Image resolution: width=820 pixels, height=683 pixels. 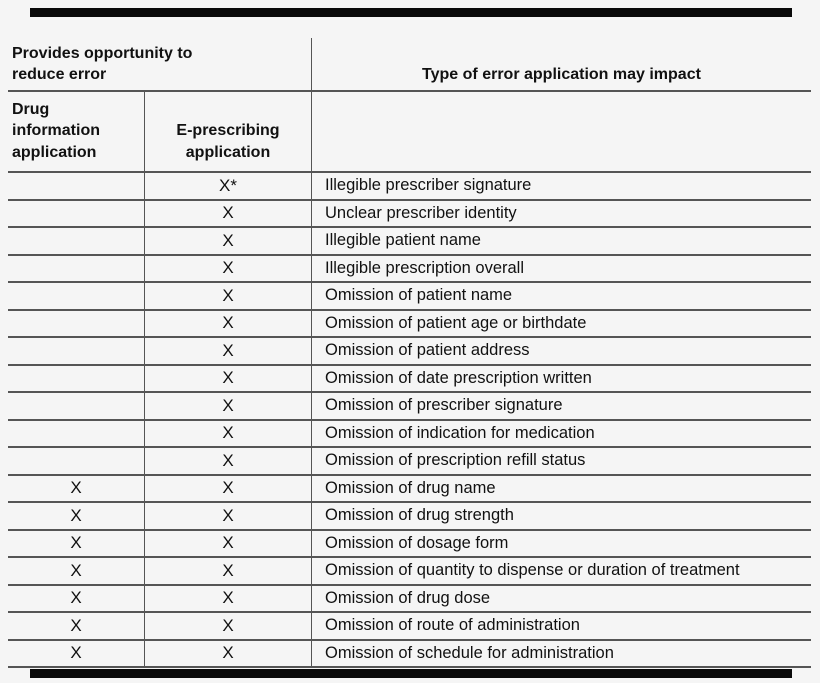 I want to click on table-row: X Omission of prescriber signature, so click(x=409, y=407).